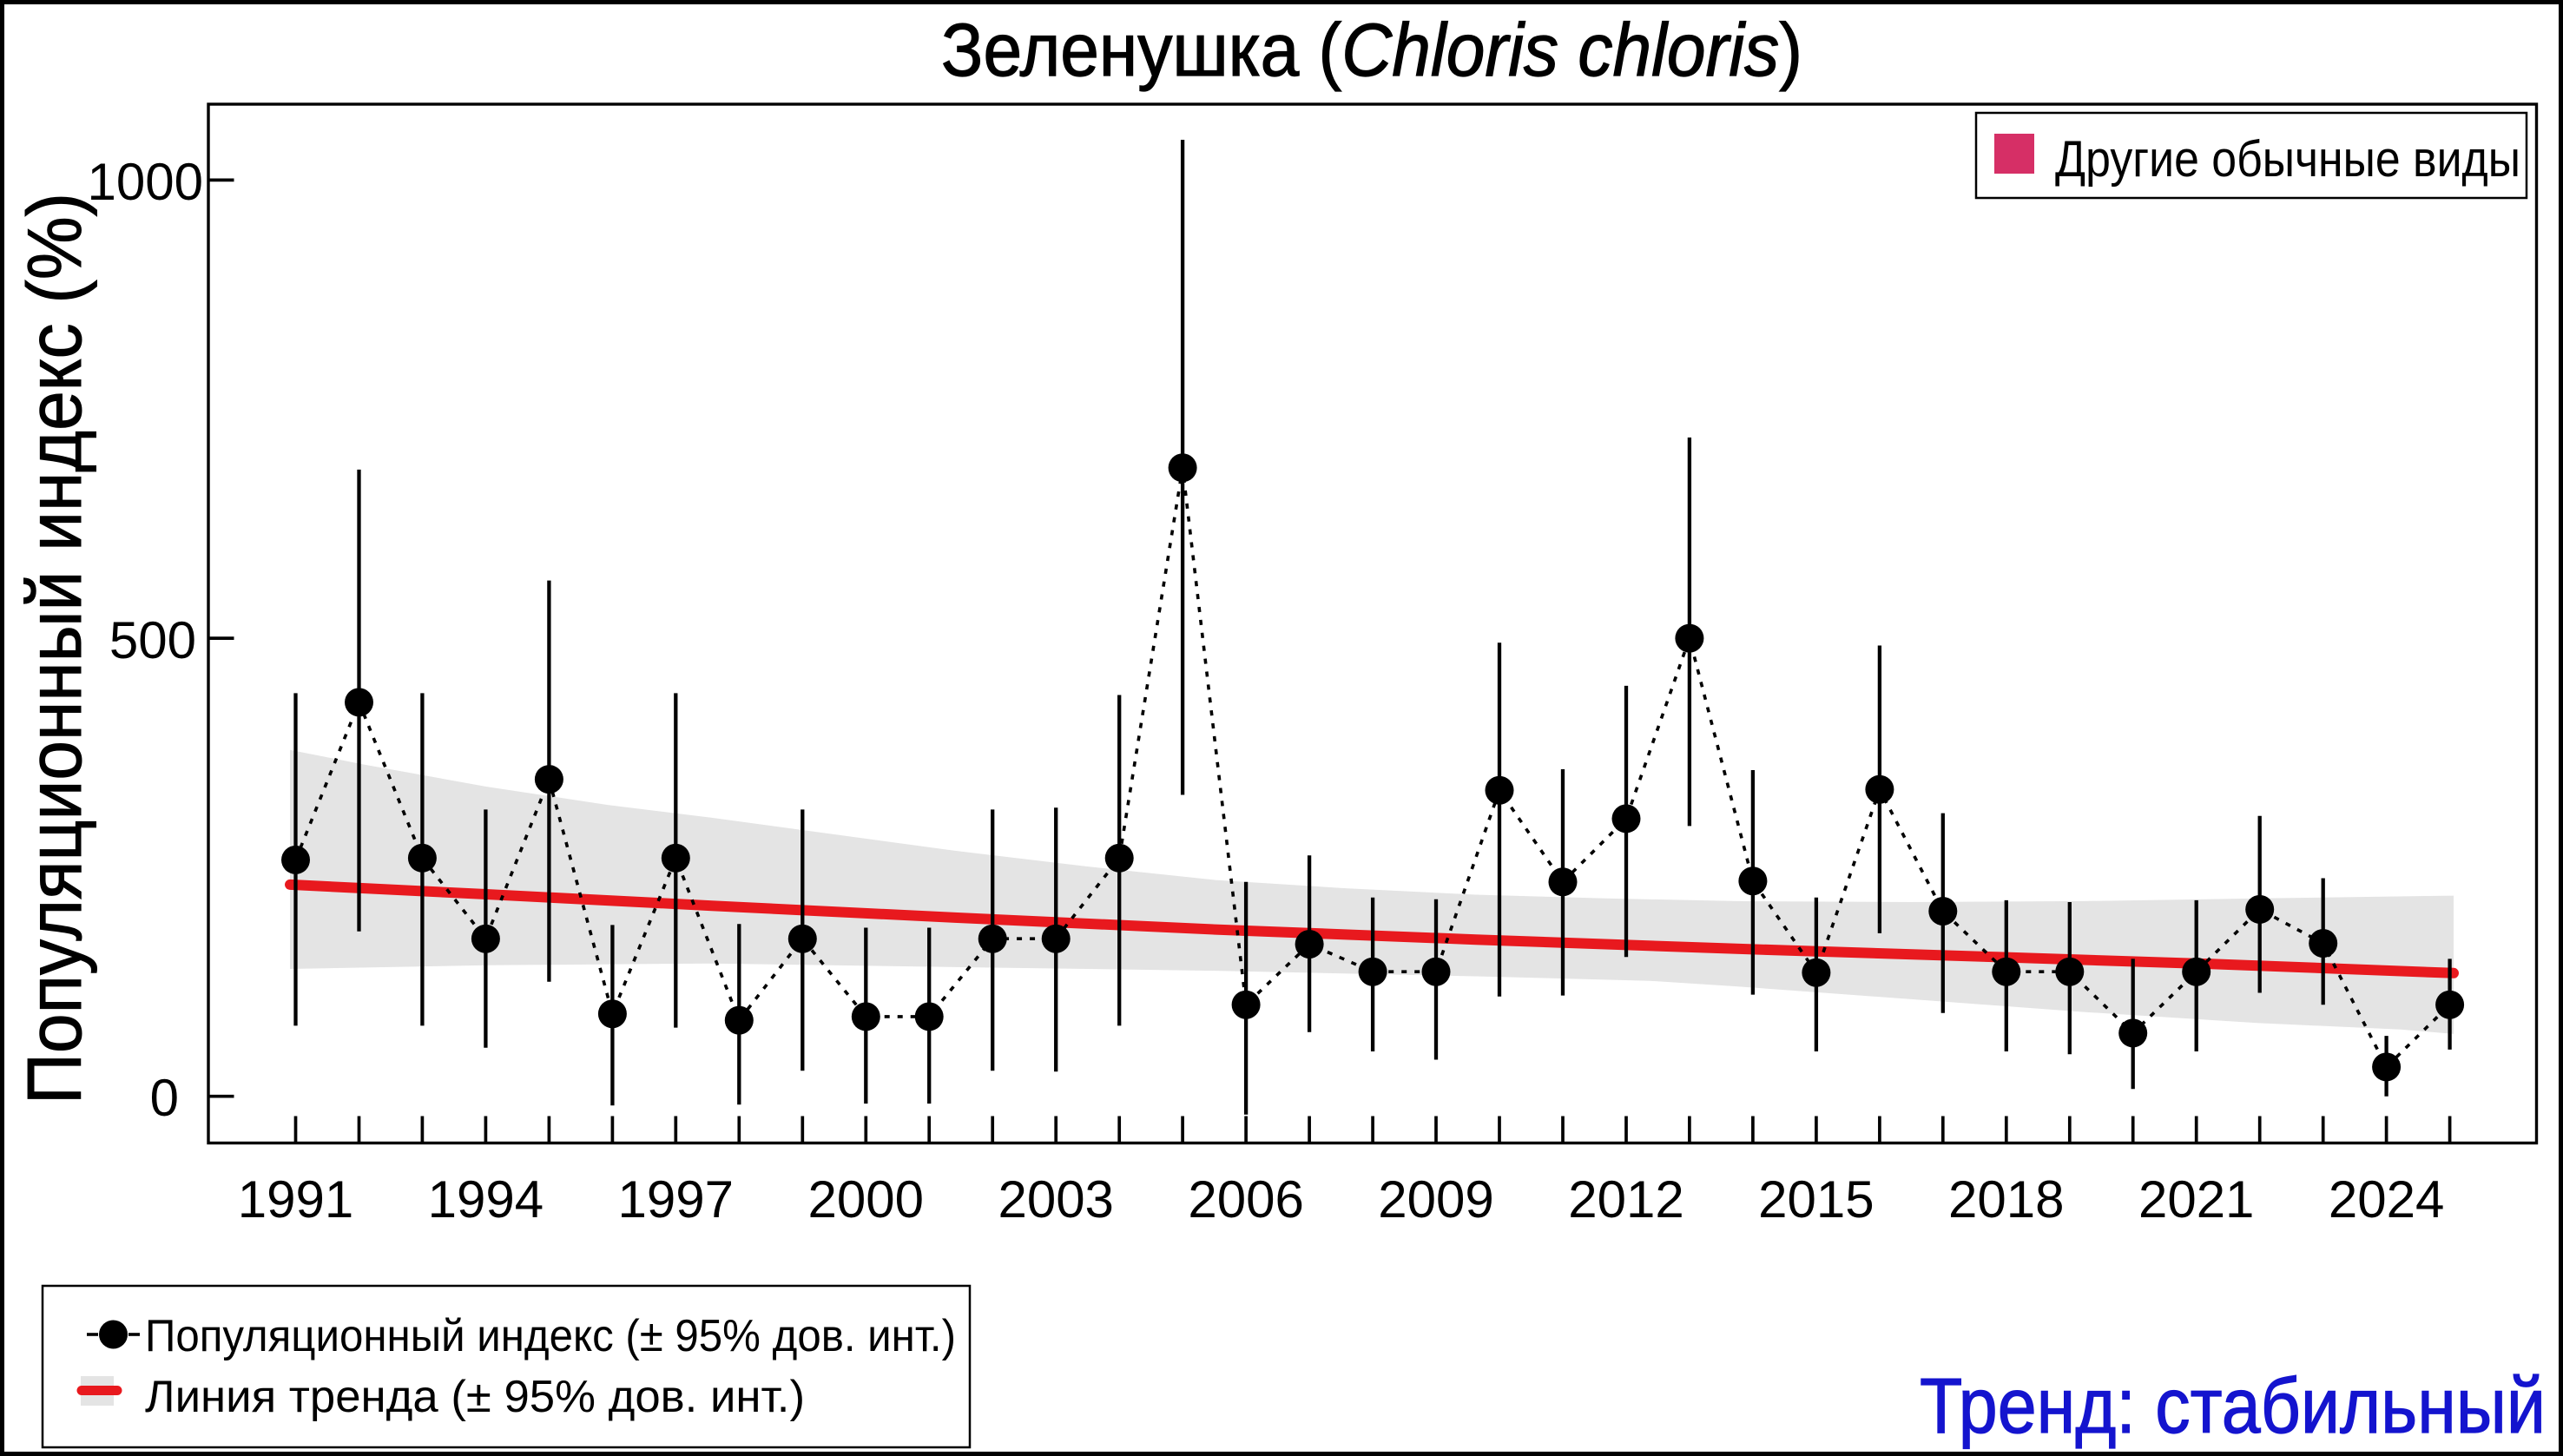  Describe the element at coordinates (2196, 1199) in the screenshot. I see `svg-text: 2021` at that location.